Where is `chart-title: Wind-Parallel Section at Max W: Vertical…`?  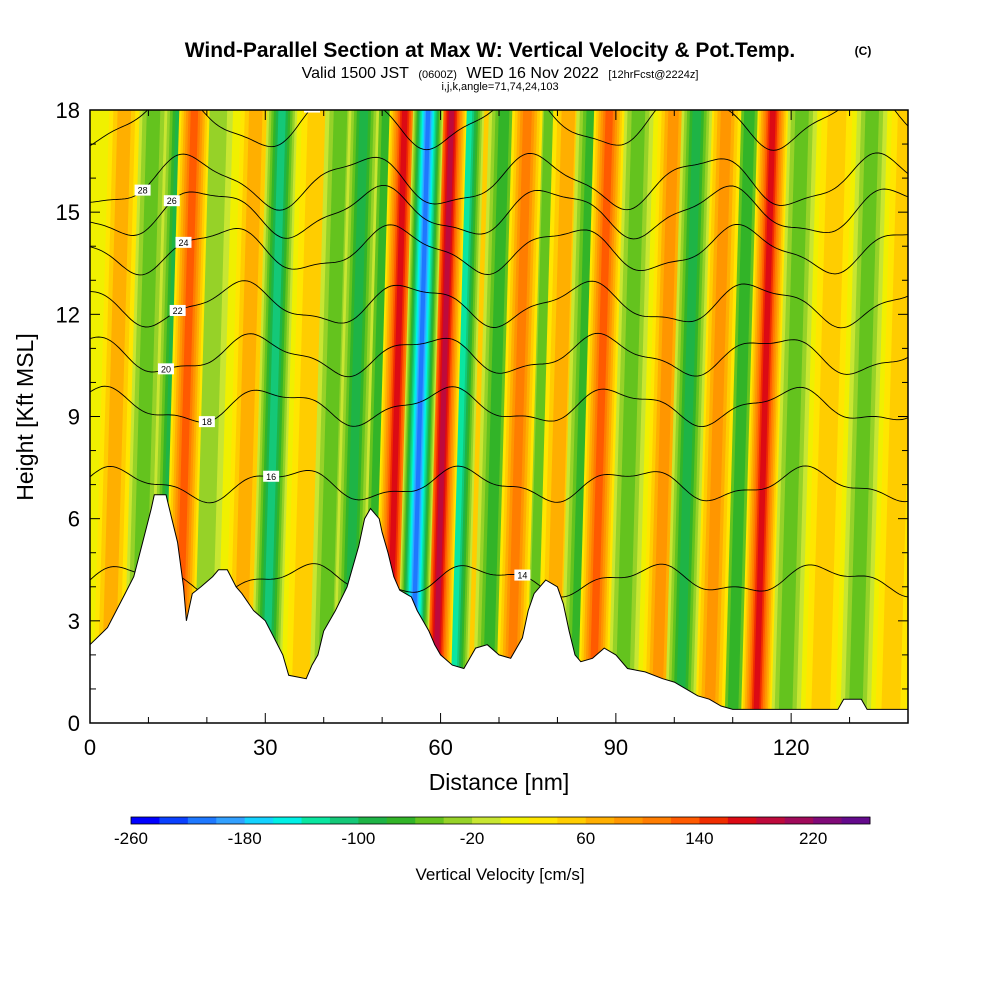 chart-title: Wind-Parallel Section at Max W: Vertical… is located at coordinates (490, 50).